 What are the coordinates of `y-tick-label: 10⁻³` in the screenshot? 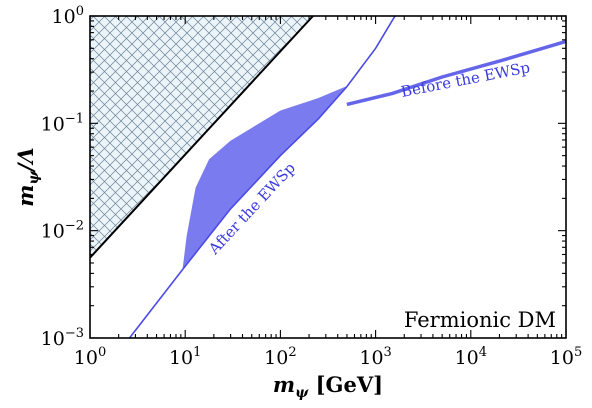 It's located at (62, 338).